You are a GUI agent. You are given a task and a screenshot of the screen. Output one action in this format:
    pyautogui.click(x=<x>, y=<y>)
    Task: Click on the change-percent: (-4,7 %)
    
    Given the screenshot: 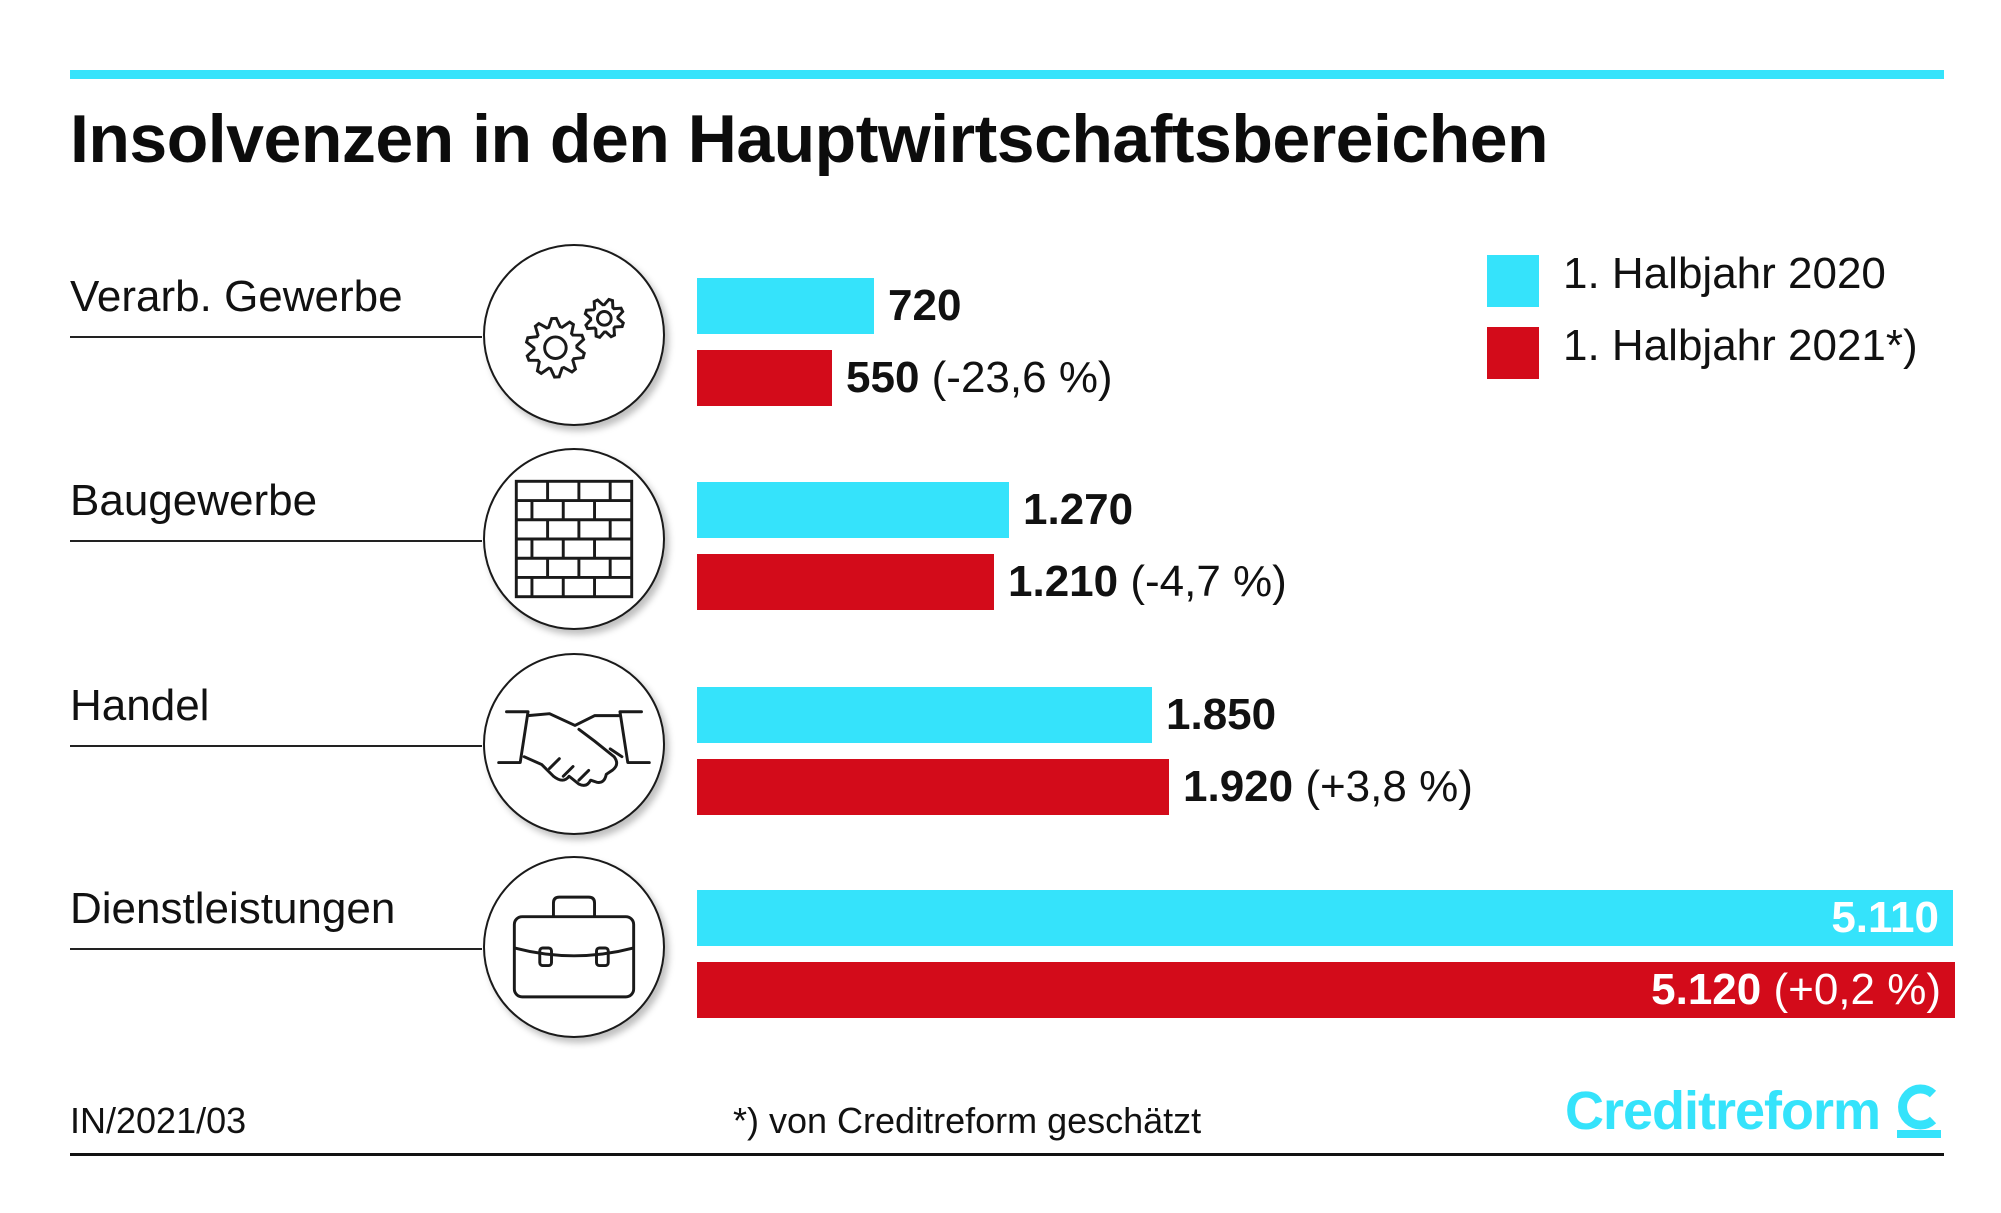 What is the action you would take?
    pyautogui.click(x=1202, y=581)
    